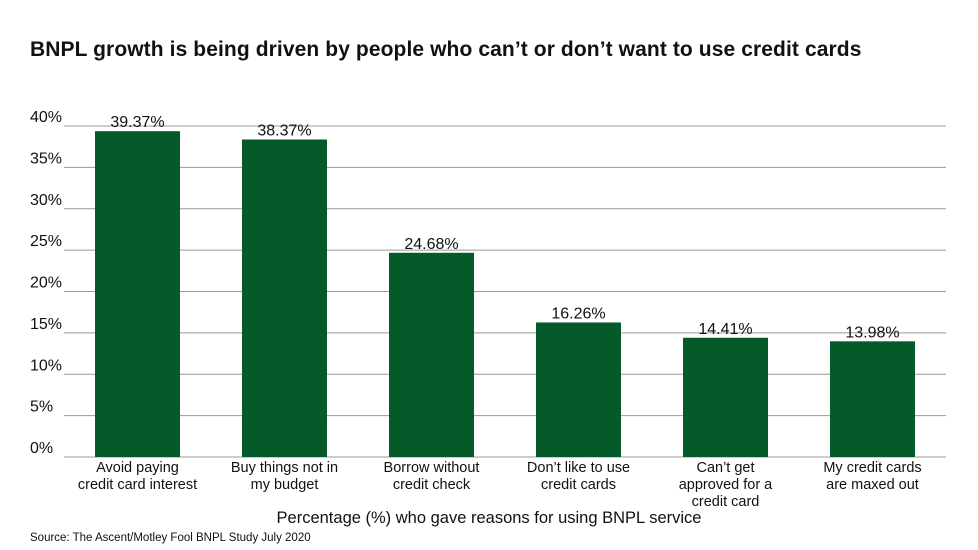 The height and width of the screenshot is (550, 978). What do you see at coordinates (137, 476) in the screenshot?
I see `category-label: Avoid paying credit card interest` at bounding box center [137, 476].